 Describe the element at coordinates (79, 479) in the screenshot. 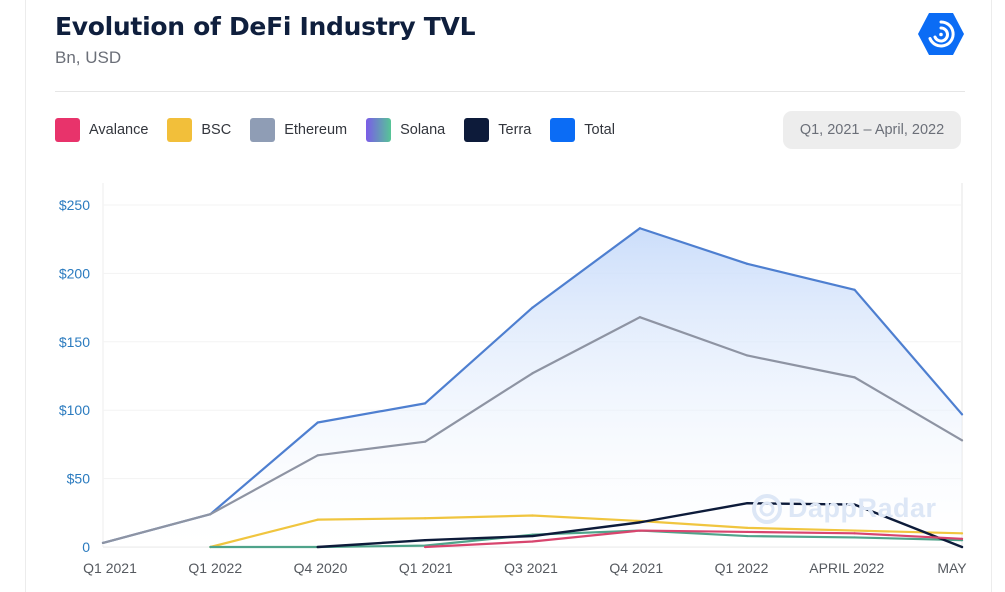

I see `y-tick-label: $50` at that location.